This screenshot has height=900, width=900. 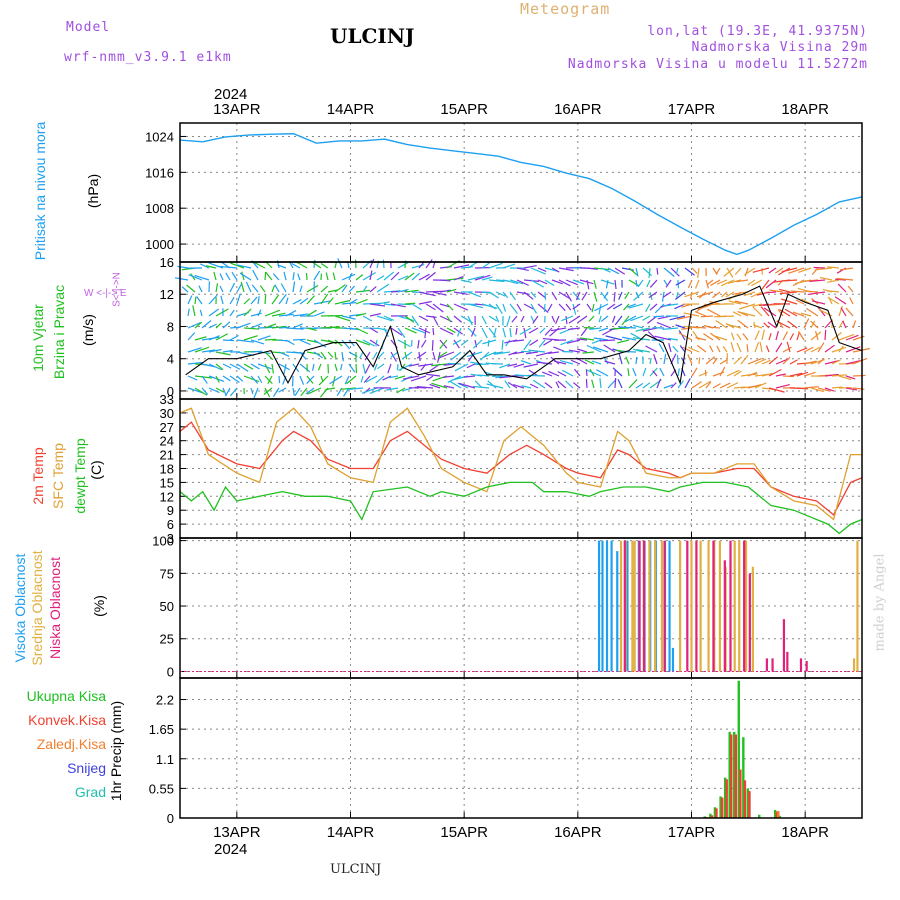 I want to click on y-tick-label: 1008, so click(x=159, y=208).